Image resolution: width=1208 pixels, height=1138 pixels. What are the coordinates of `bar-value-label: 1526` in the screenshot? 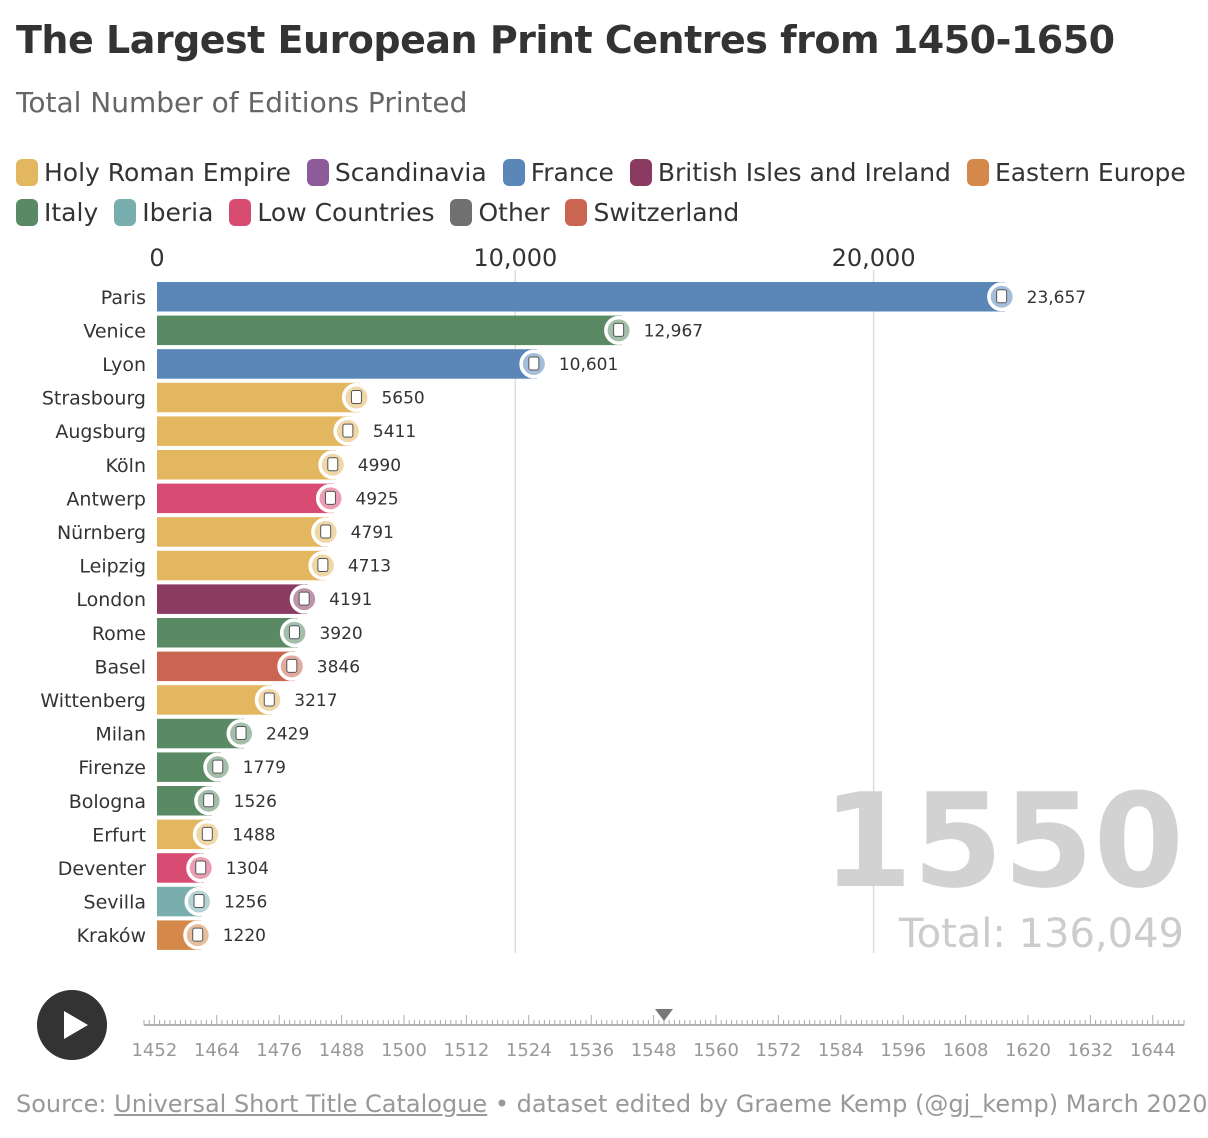 It's located at (255, 802).